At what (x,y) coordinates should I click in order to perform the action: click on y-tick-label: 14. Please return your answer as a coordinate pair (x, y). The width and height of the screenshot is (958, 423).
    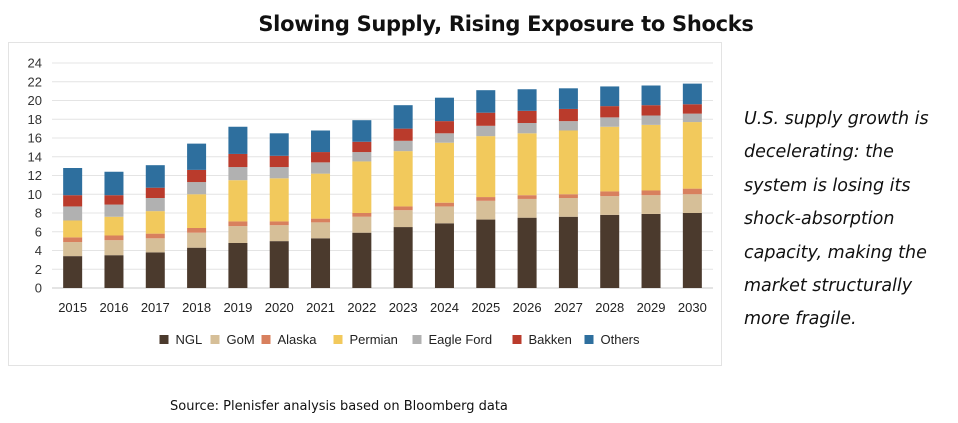
    Looking at the image, I should click on (35, 156).